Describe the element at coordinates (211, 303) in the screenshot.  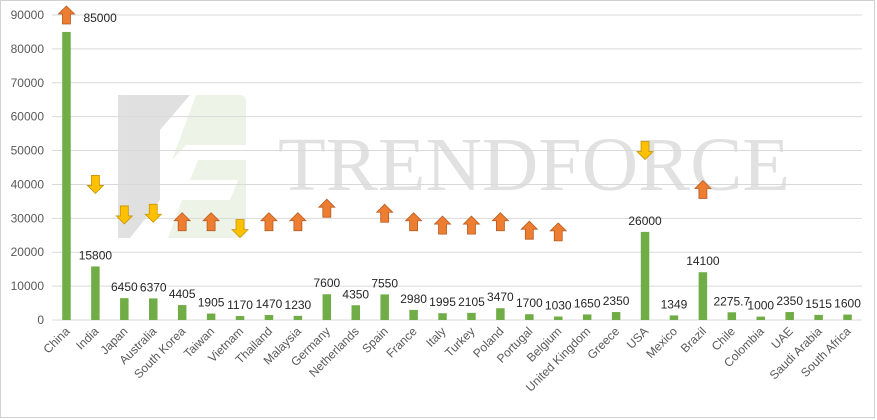
I see `data-label: 1905` at that location.